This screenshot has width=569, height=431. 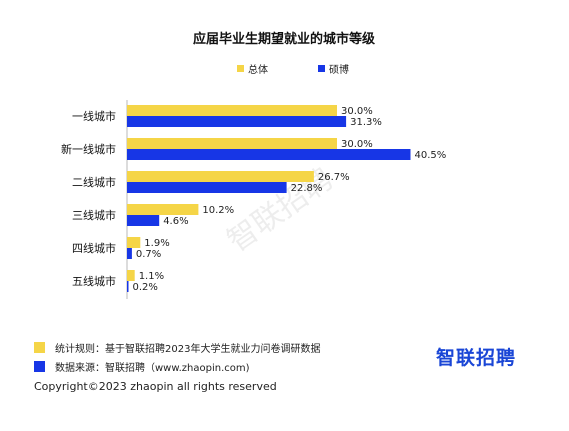 I want to click on footer-rule-swatch, so click(x=39, y=347).